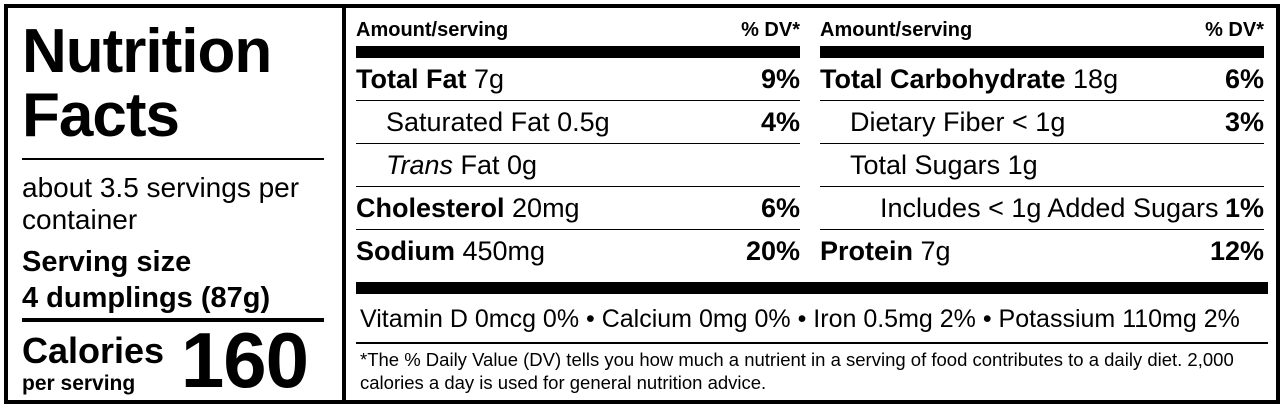 The height and width of the screenshot is (408, 1284). Describe the element at coordinates (772, 251) in the screenshot. I see `nutrient-dv: 20%` at that location.